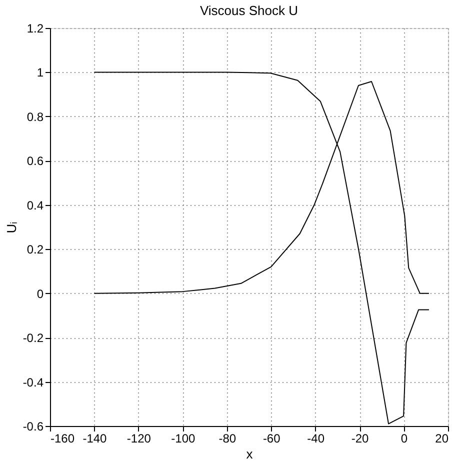 This screenshot has width=461, height=466. Describe the element at coordinates (35, 117) in the screenshot. I see `y-tick-label: 0.8` at that location.